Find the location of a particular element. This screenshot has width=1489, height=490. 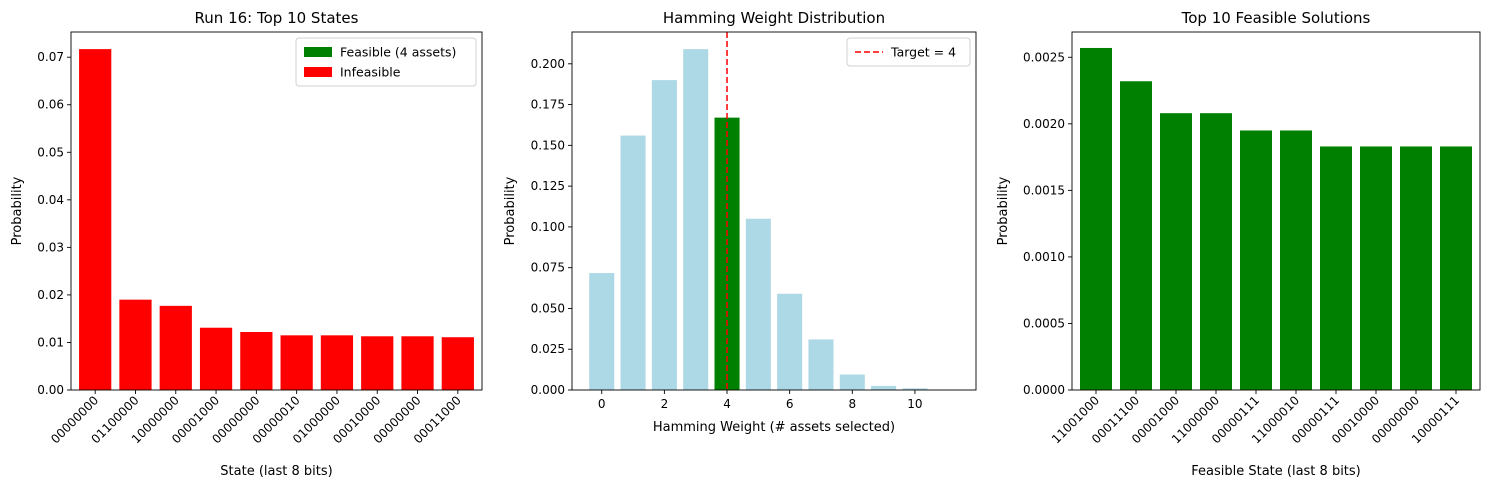

chart-title: Top 10 Feasible Solutions is located at coordinates (1276, 18).